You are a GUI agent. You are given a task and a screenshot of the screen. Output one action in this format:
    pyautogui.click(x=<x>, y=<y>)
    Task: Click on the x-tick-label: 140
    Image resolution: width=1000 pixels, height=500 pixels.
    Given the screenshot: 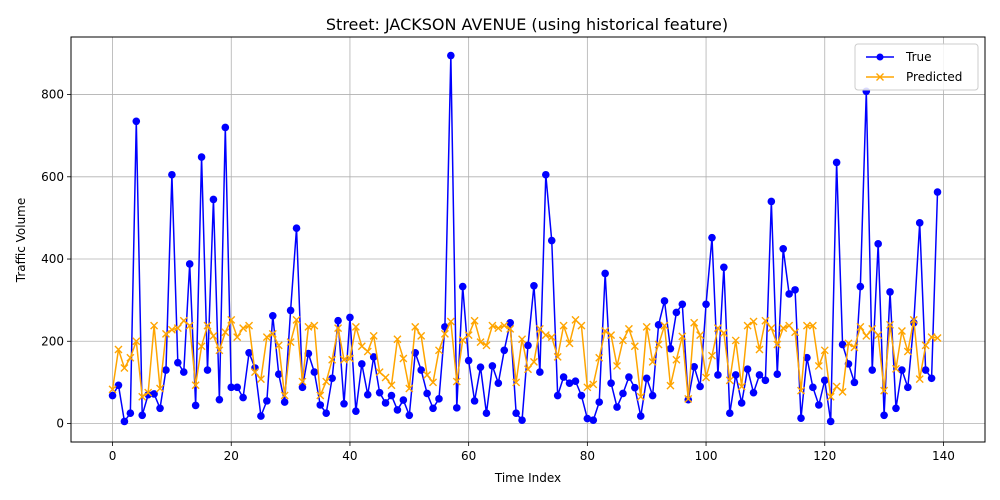 What is the action you would take?
    pyautogui.click(x=943, y=456)
    